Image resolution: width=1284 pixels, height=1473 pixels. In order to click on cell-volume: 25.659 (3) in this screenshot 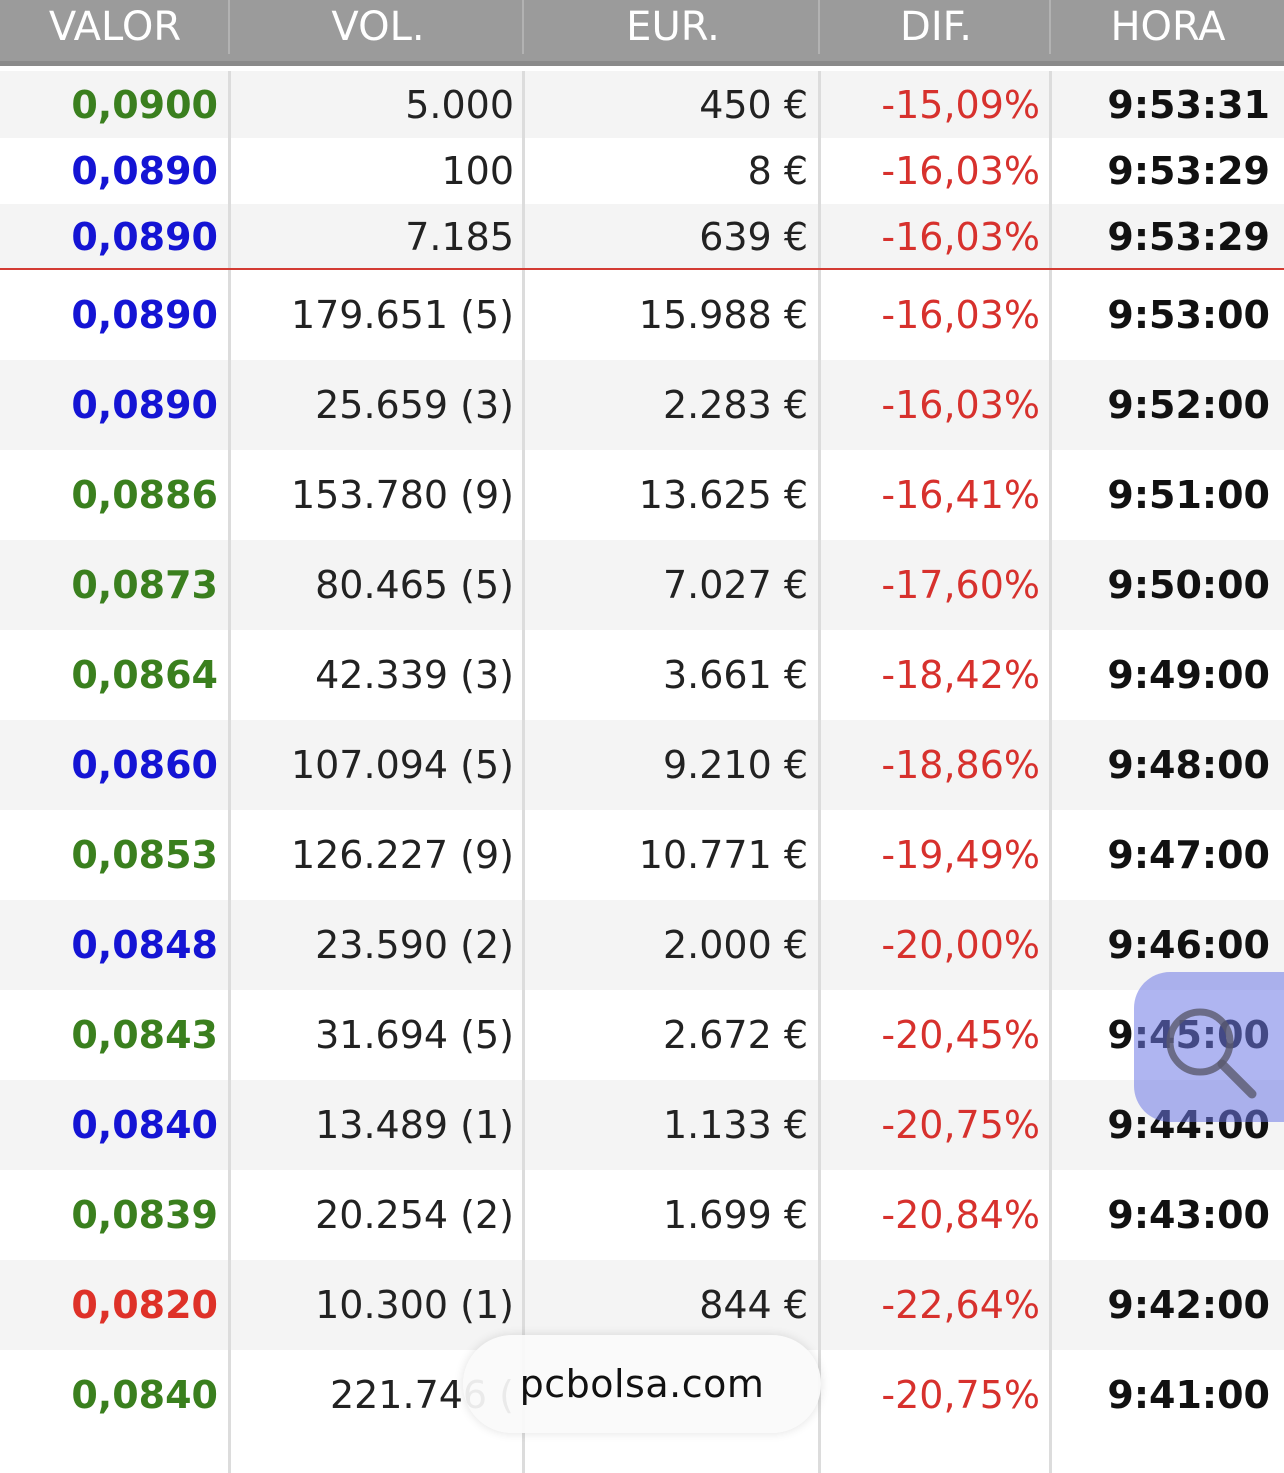, I will do `click(414, 405)`.